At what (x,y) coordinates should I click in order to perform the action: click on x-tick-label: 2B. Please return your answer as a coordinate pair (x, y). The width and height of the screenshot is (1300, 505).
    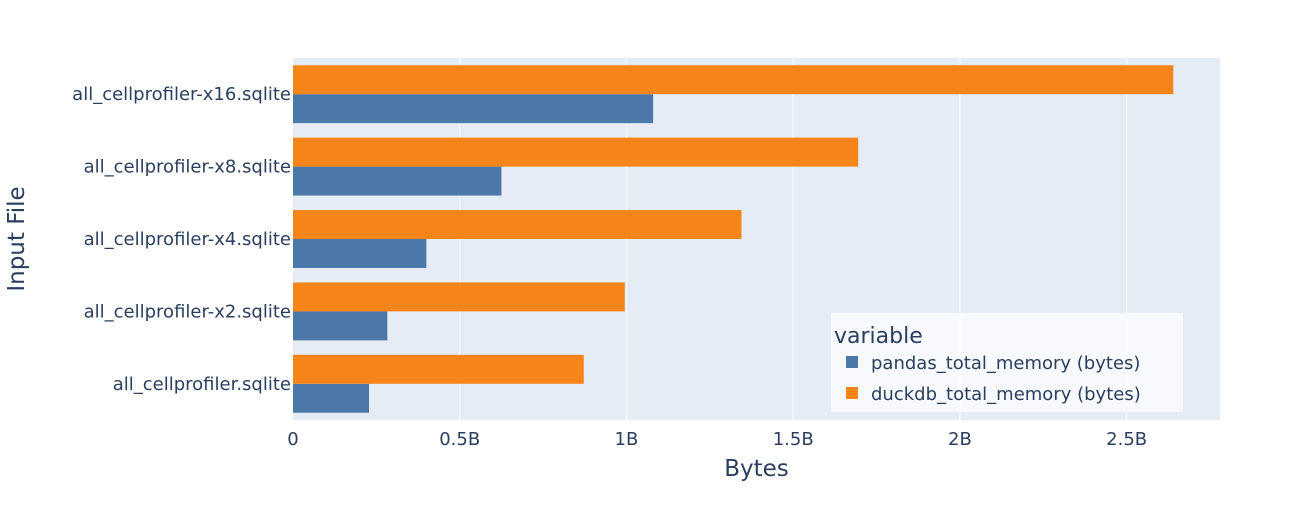
    Looking at the image, I should click on (960, 439).